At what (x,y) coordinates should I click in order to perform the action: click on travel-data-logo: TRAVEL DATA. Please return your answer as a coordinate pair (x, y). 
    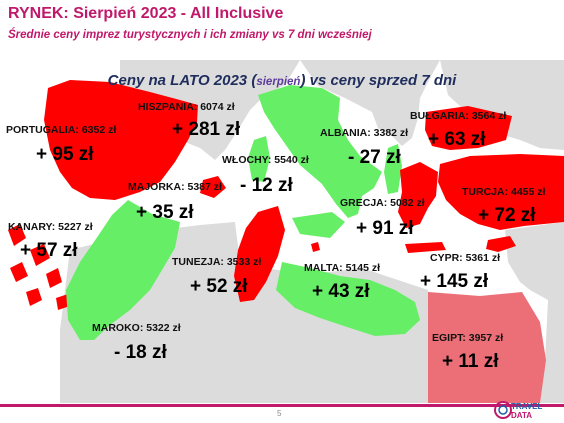
    Looking at the image, I should click on (518, 410).